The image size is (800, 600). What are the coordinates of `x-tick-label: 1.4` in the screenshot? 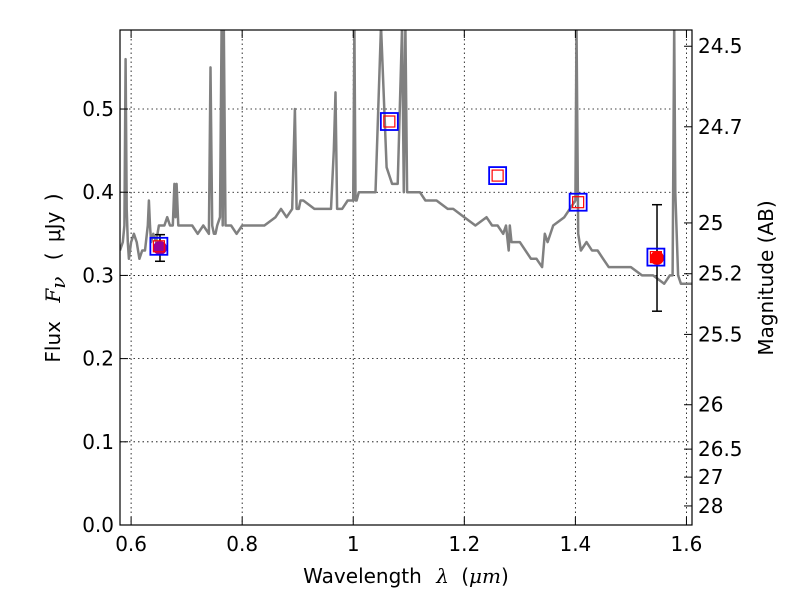 It's located at (575, 544).